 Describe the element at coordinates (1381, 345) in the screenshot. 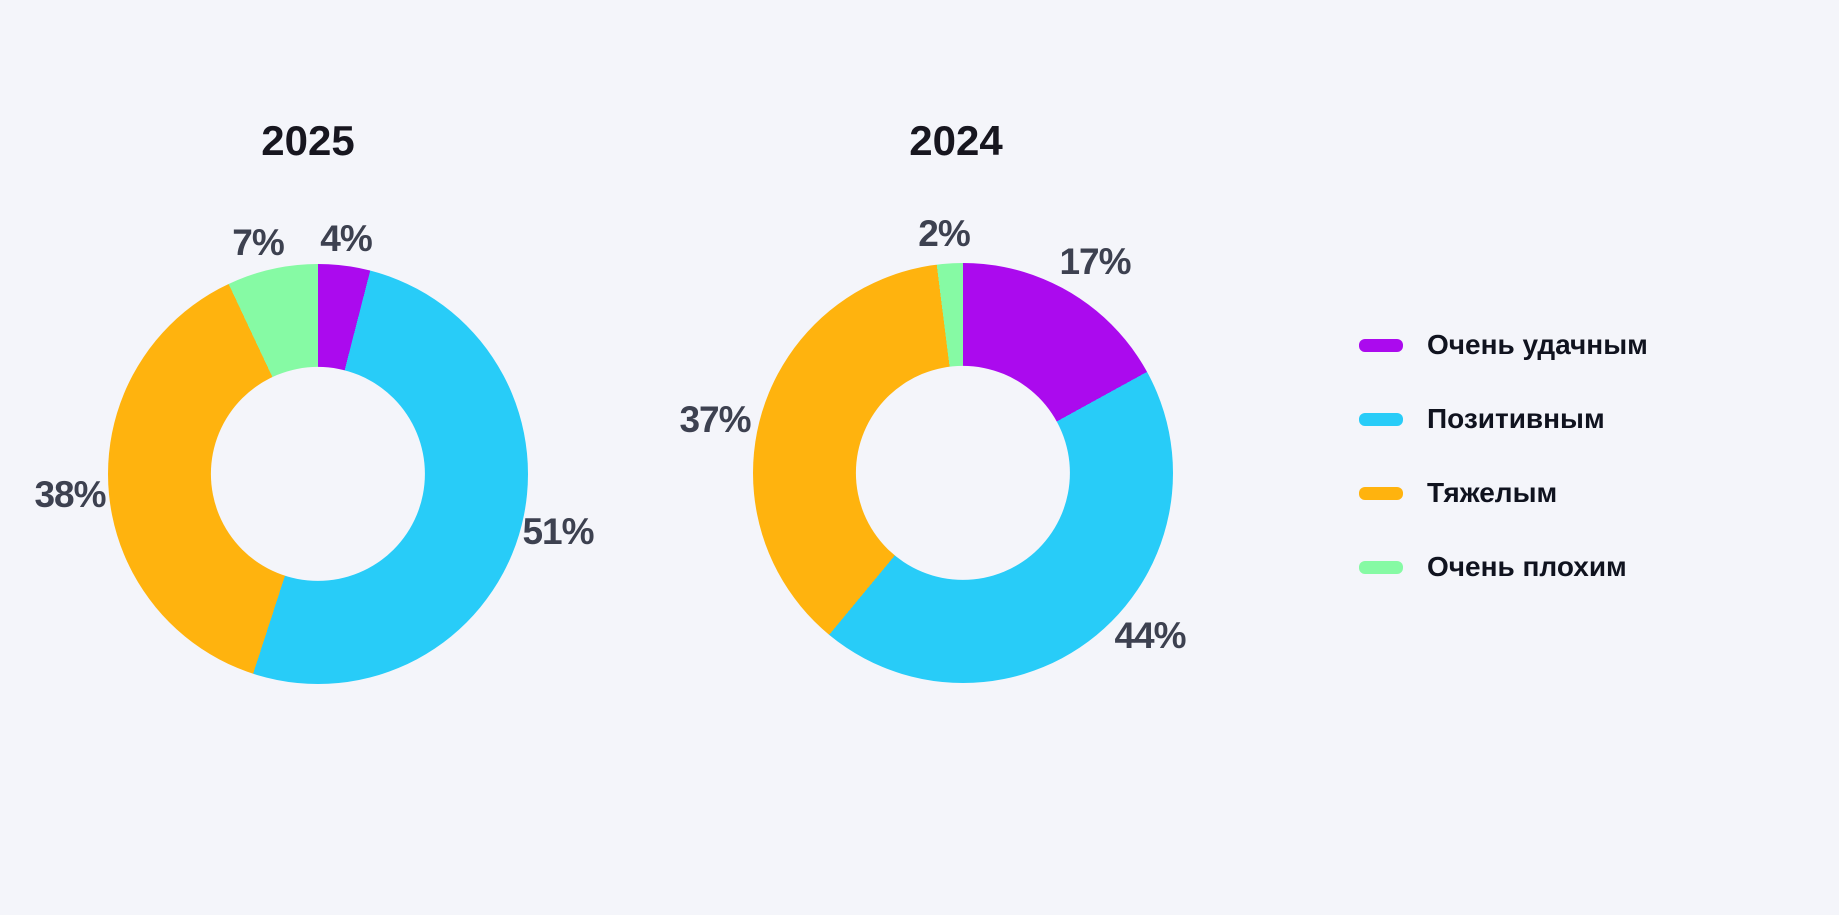

I see `legend-swatch-very-good` at that location.